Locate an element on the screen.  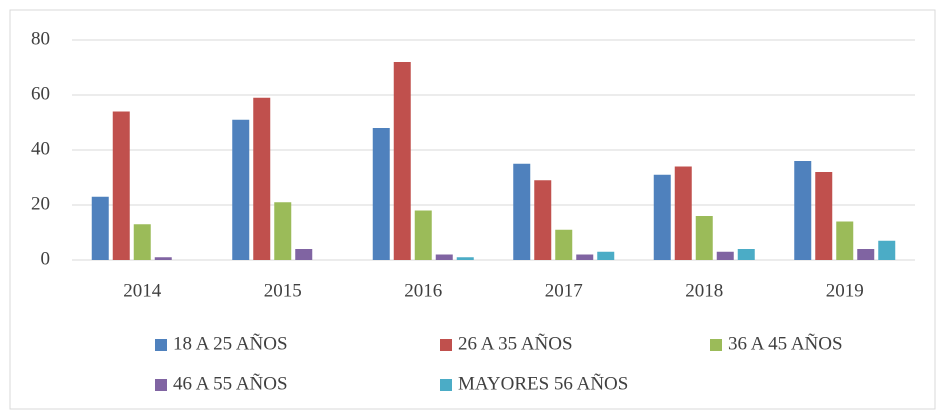
y-tick-label: 80 is located at coordinates (40, 38).